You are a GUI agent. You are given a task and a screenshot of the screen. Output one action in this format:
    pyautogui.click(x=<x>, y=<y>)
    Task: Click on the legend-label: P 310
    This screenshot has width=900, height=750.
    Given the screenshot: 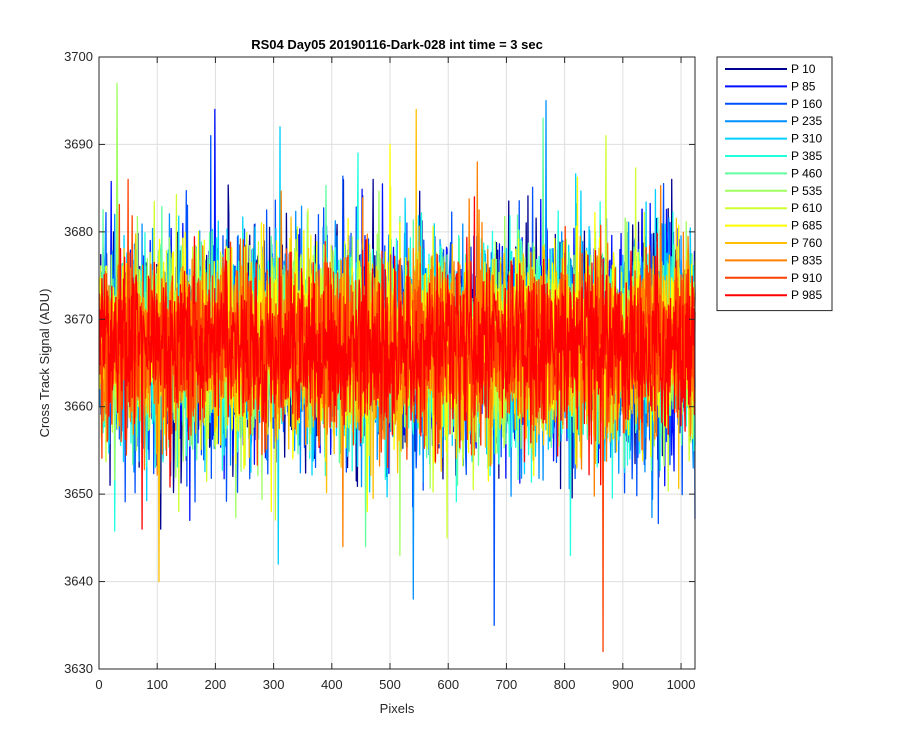 What is the action you would take?
    pyautogui.click(x=806, y=139)
    